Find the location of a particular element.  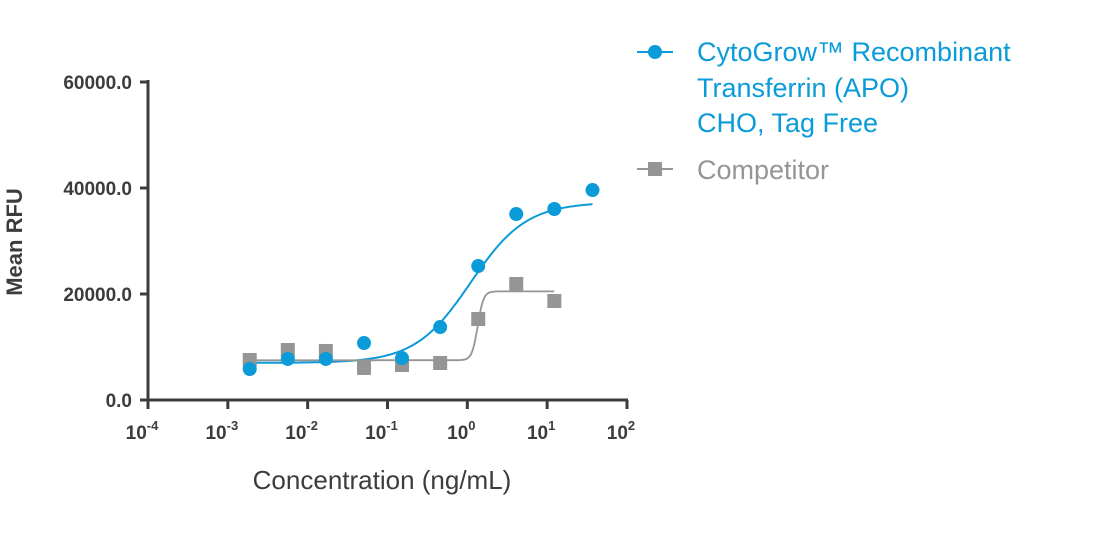

x-tick-label: 10² is located at coordinates (621, 431).